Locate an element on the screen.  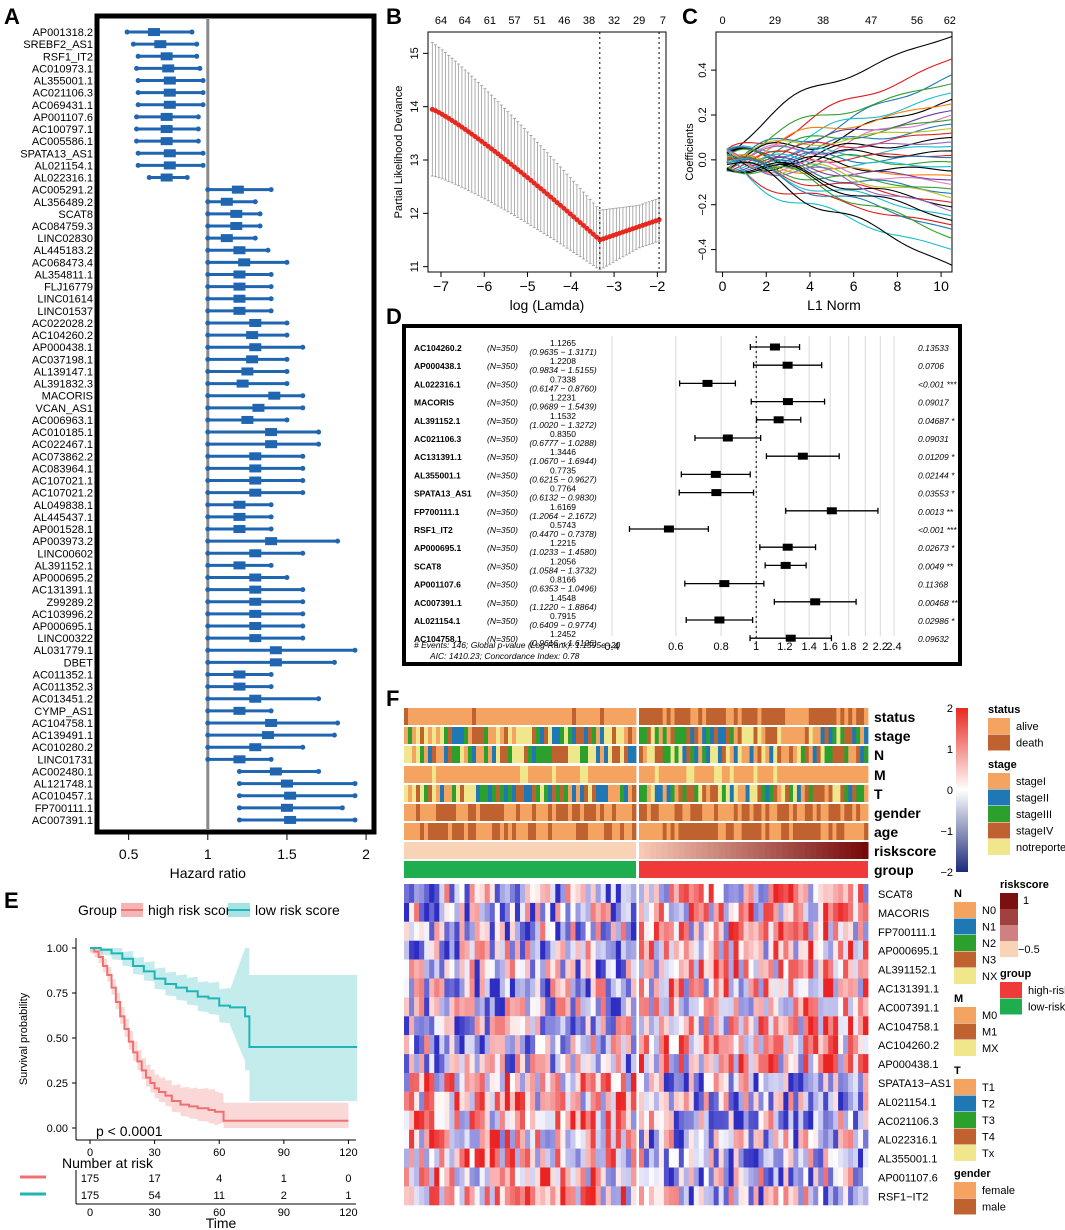
panel-a-gene-label: AL445437.1 is located at coordinates (63, 518).